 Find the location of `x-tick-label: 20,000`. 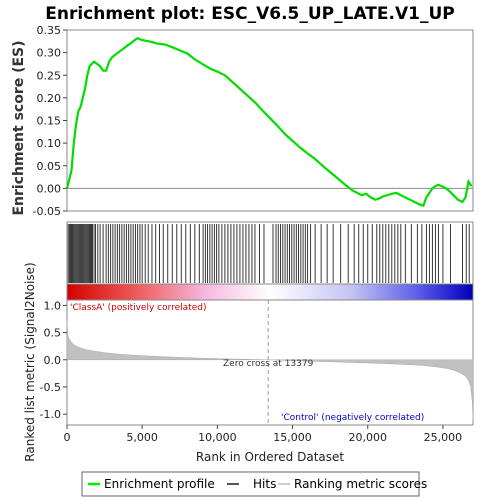

x-tick-label: 20,000 is located at coordinates (367, 437).